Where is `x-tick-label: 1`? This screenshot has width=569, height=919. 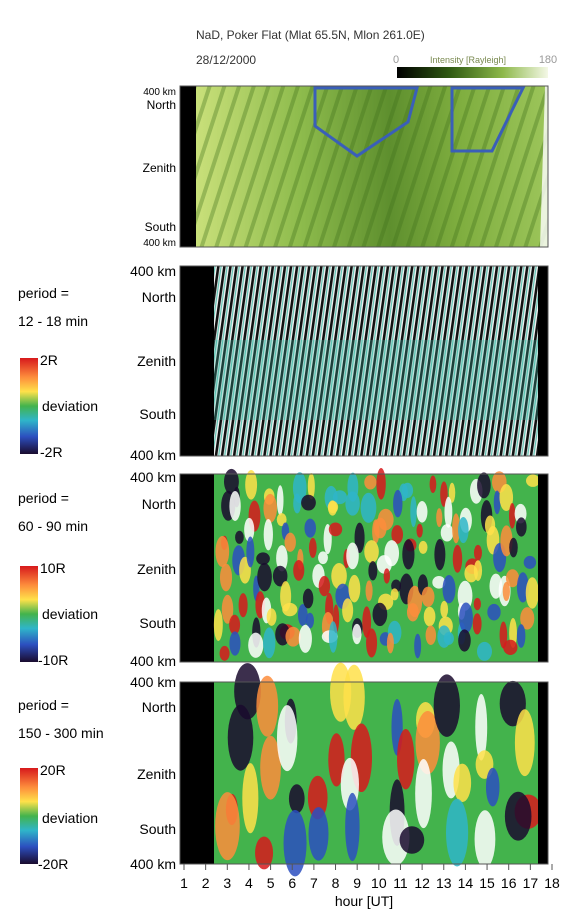
x-tick-label: 1 is located at coordinates (184, 883).